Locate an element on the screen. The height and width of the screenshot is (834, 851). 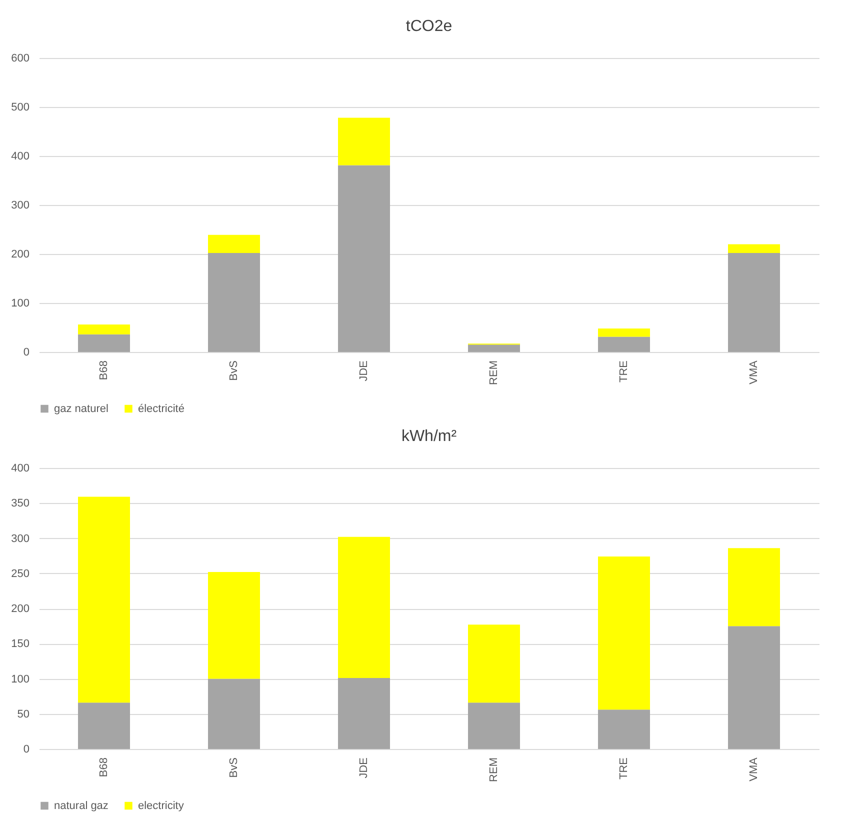
y-tick-label: 350 is located at coordinates (20, 504).